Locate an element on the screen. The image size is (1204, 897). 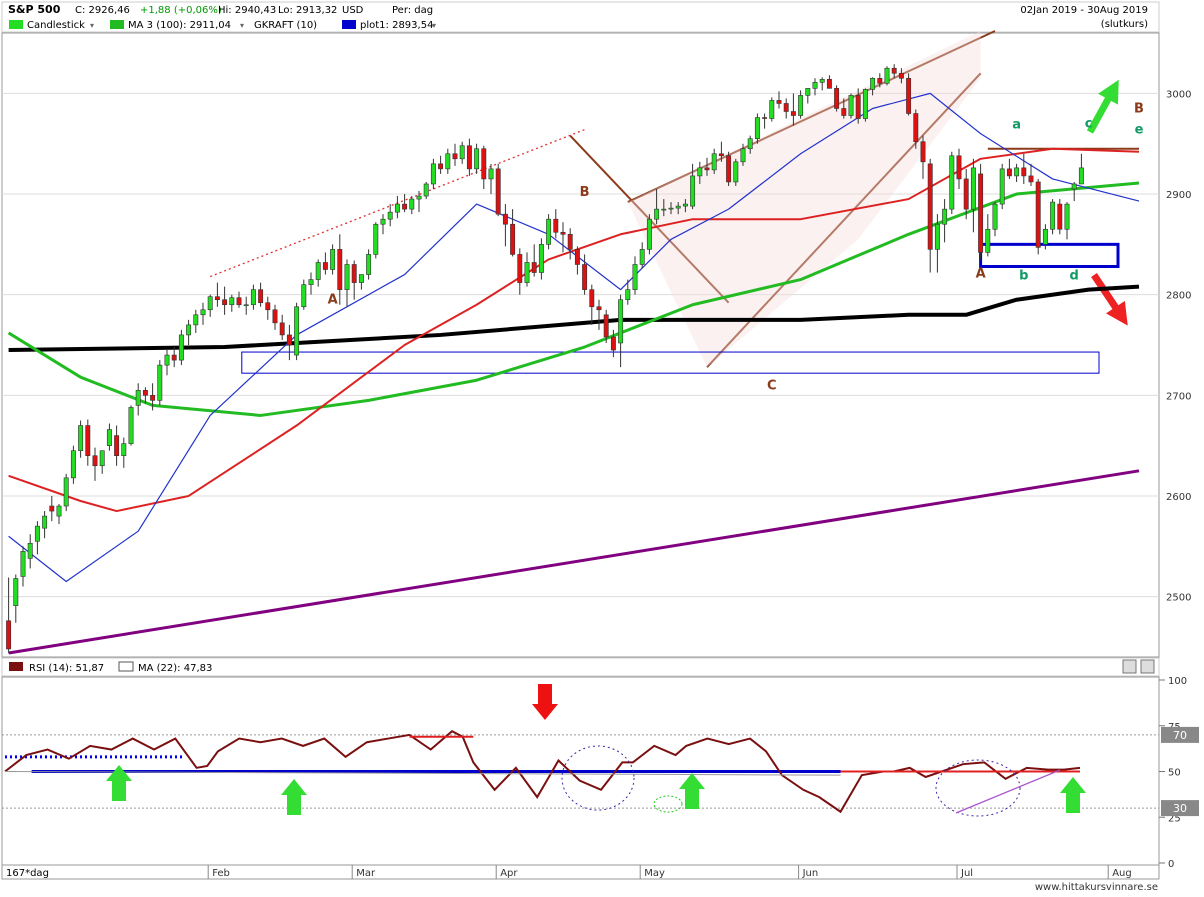
rsi-overbought-badge is located at coordinates (1180, 734).